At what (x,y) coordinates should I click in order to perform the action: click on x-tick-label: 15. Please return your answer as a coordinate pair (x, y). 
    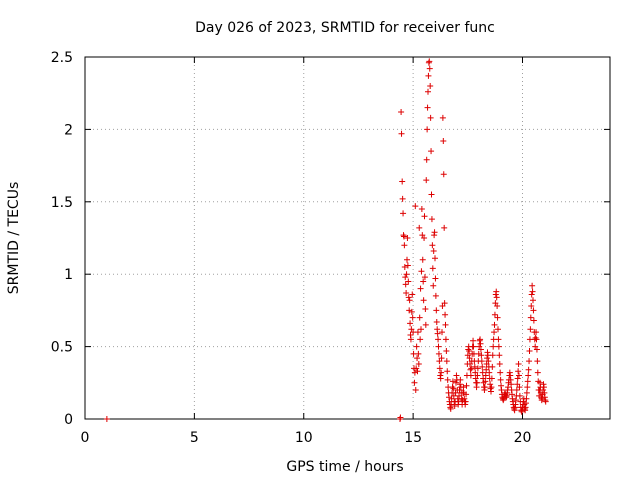
    Looking at the image, I should click on (413, 438).